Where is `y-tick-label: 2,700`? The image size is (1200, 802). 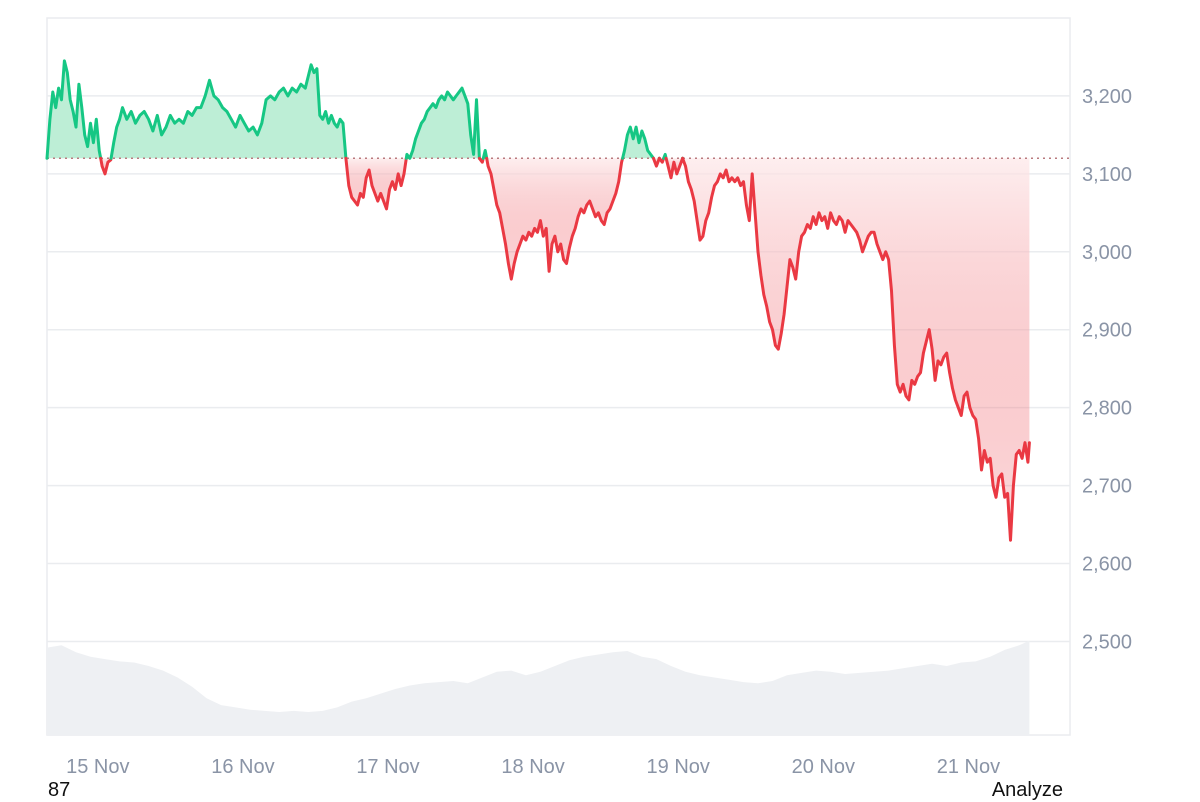 y-tick-label: 2,700 is located at coordinates (1107, 487).